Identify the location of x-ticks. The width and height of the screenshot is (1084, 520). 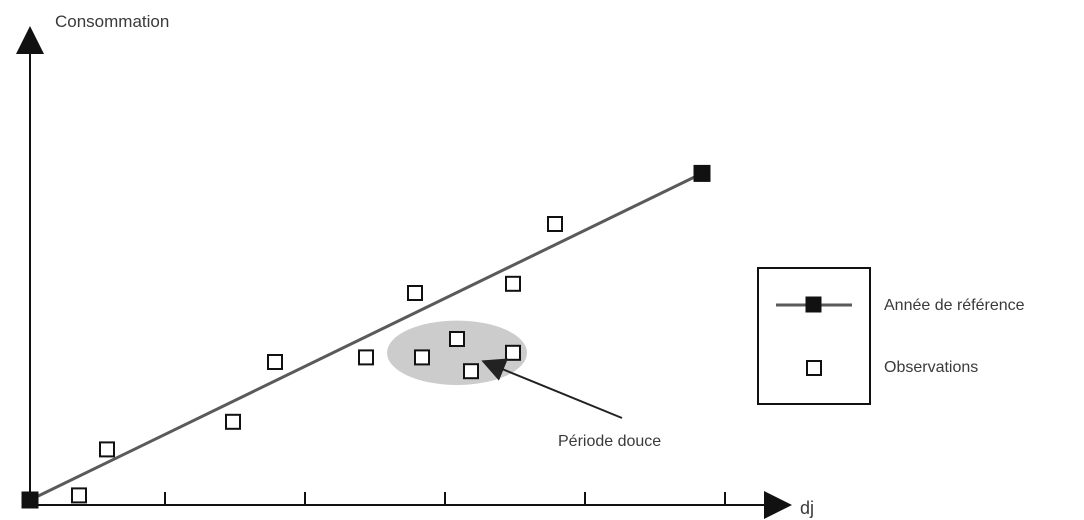
(445, 498).